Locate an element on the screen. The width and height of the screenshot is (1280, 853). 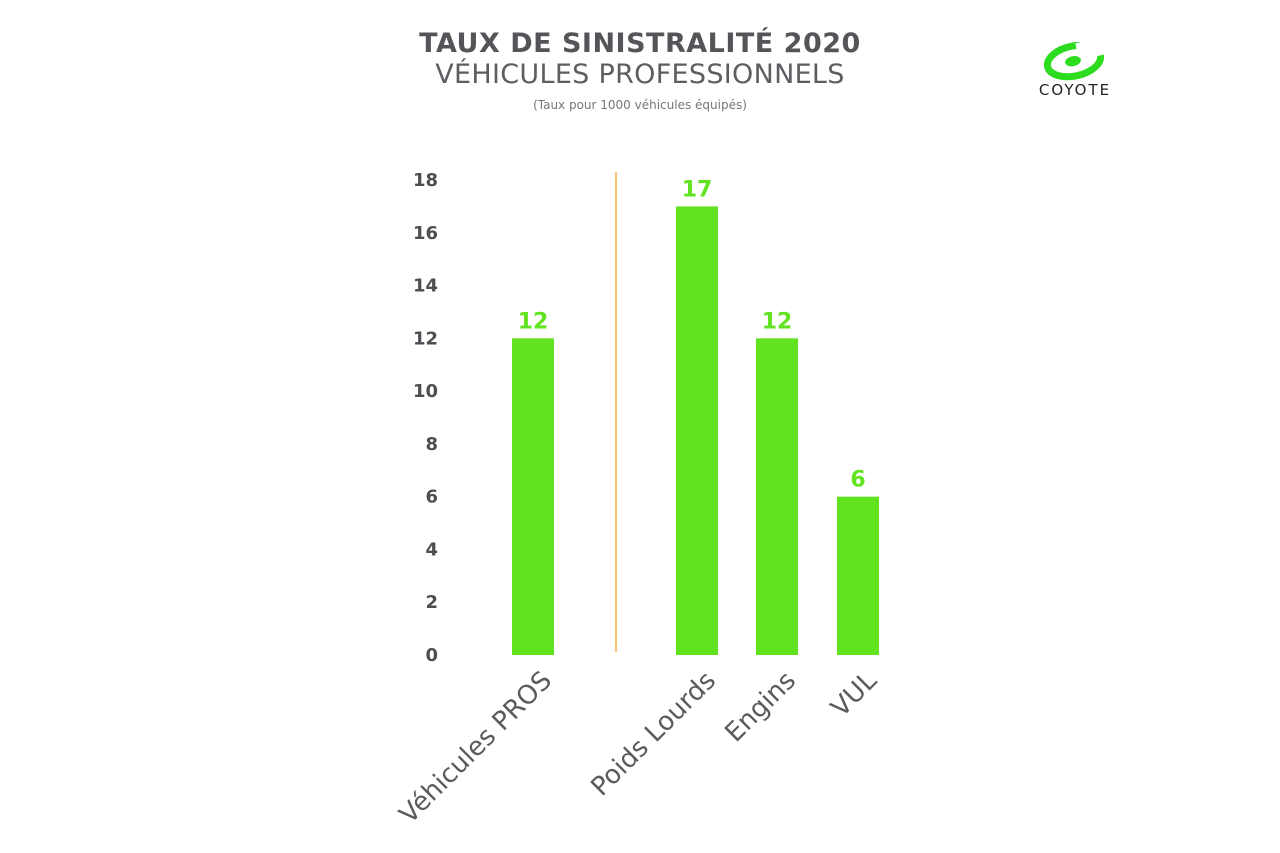
y-tick-label: 4 is located at coordinates (431, 549).